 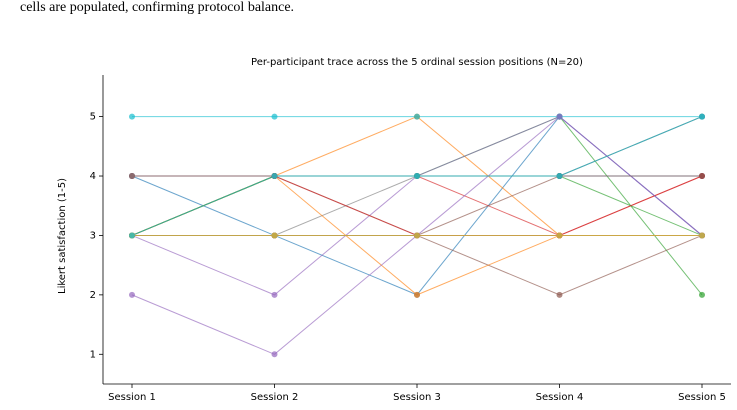 What do you see at coordinates (702, 397) in the screenshot?
I see `x-tick-label: Session 5` at bounding box center [702, 397].